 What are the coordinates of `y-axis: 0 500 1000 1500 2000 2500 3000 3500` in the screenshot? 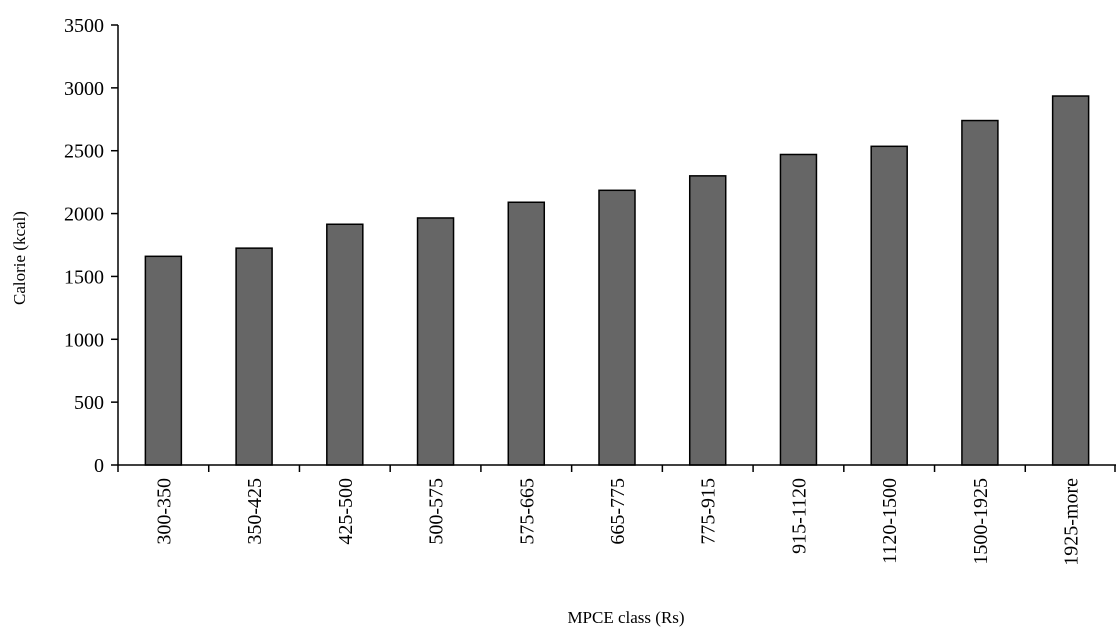 It's located at (91, 246).